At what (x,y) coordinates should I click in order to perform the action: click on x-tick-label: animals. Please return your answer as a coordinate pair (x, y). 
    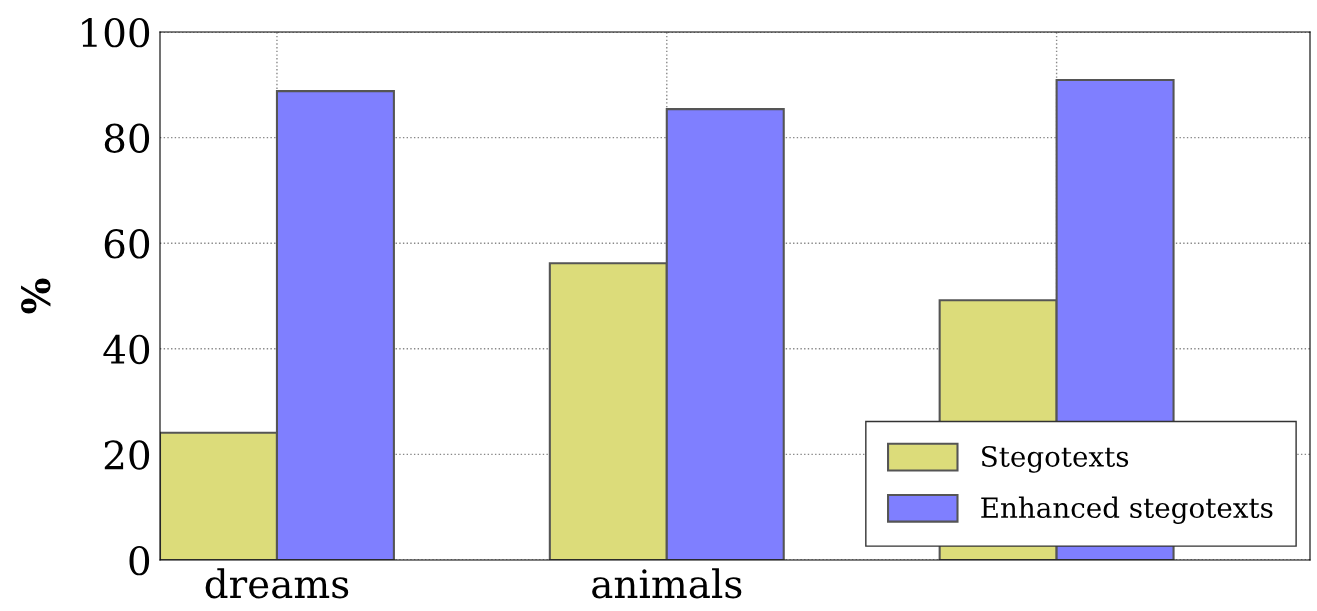
    Looking at the image, I should click on (667, 583).